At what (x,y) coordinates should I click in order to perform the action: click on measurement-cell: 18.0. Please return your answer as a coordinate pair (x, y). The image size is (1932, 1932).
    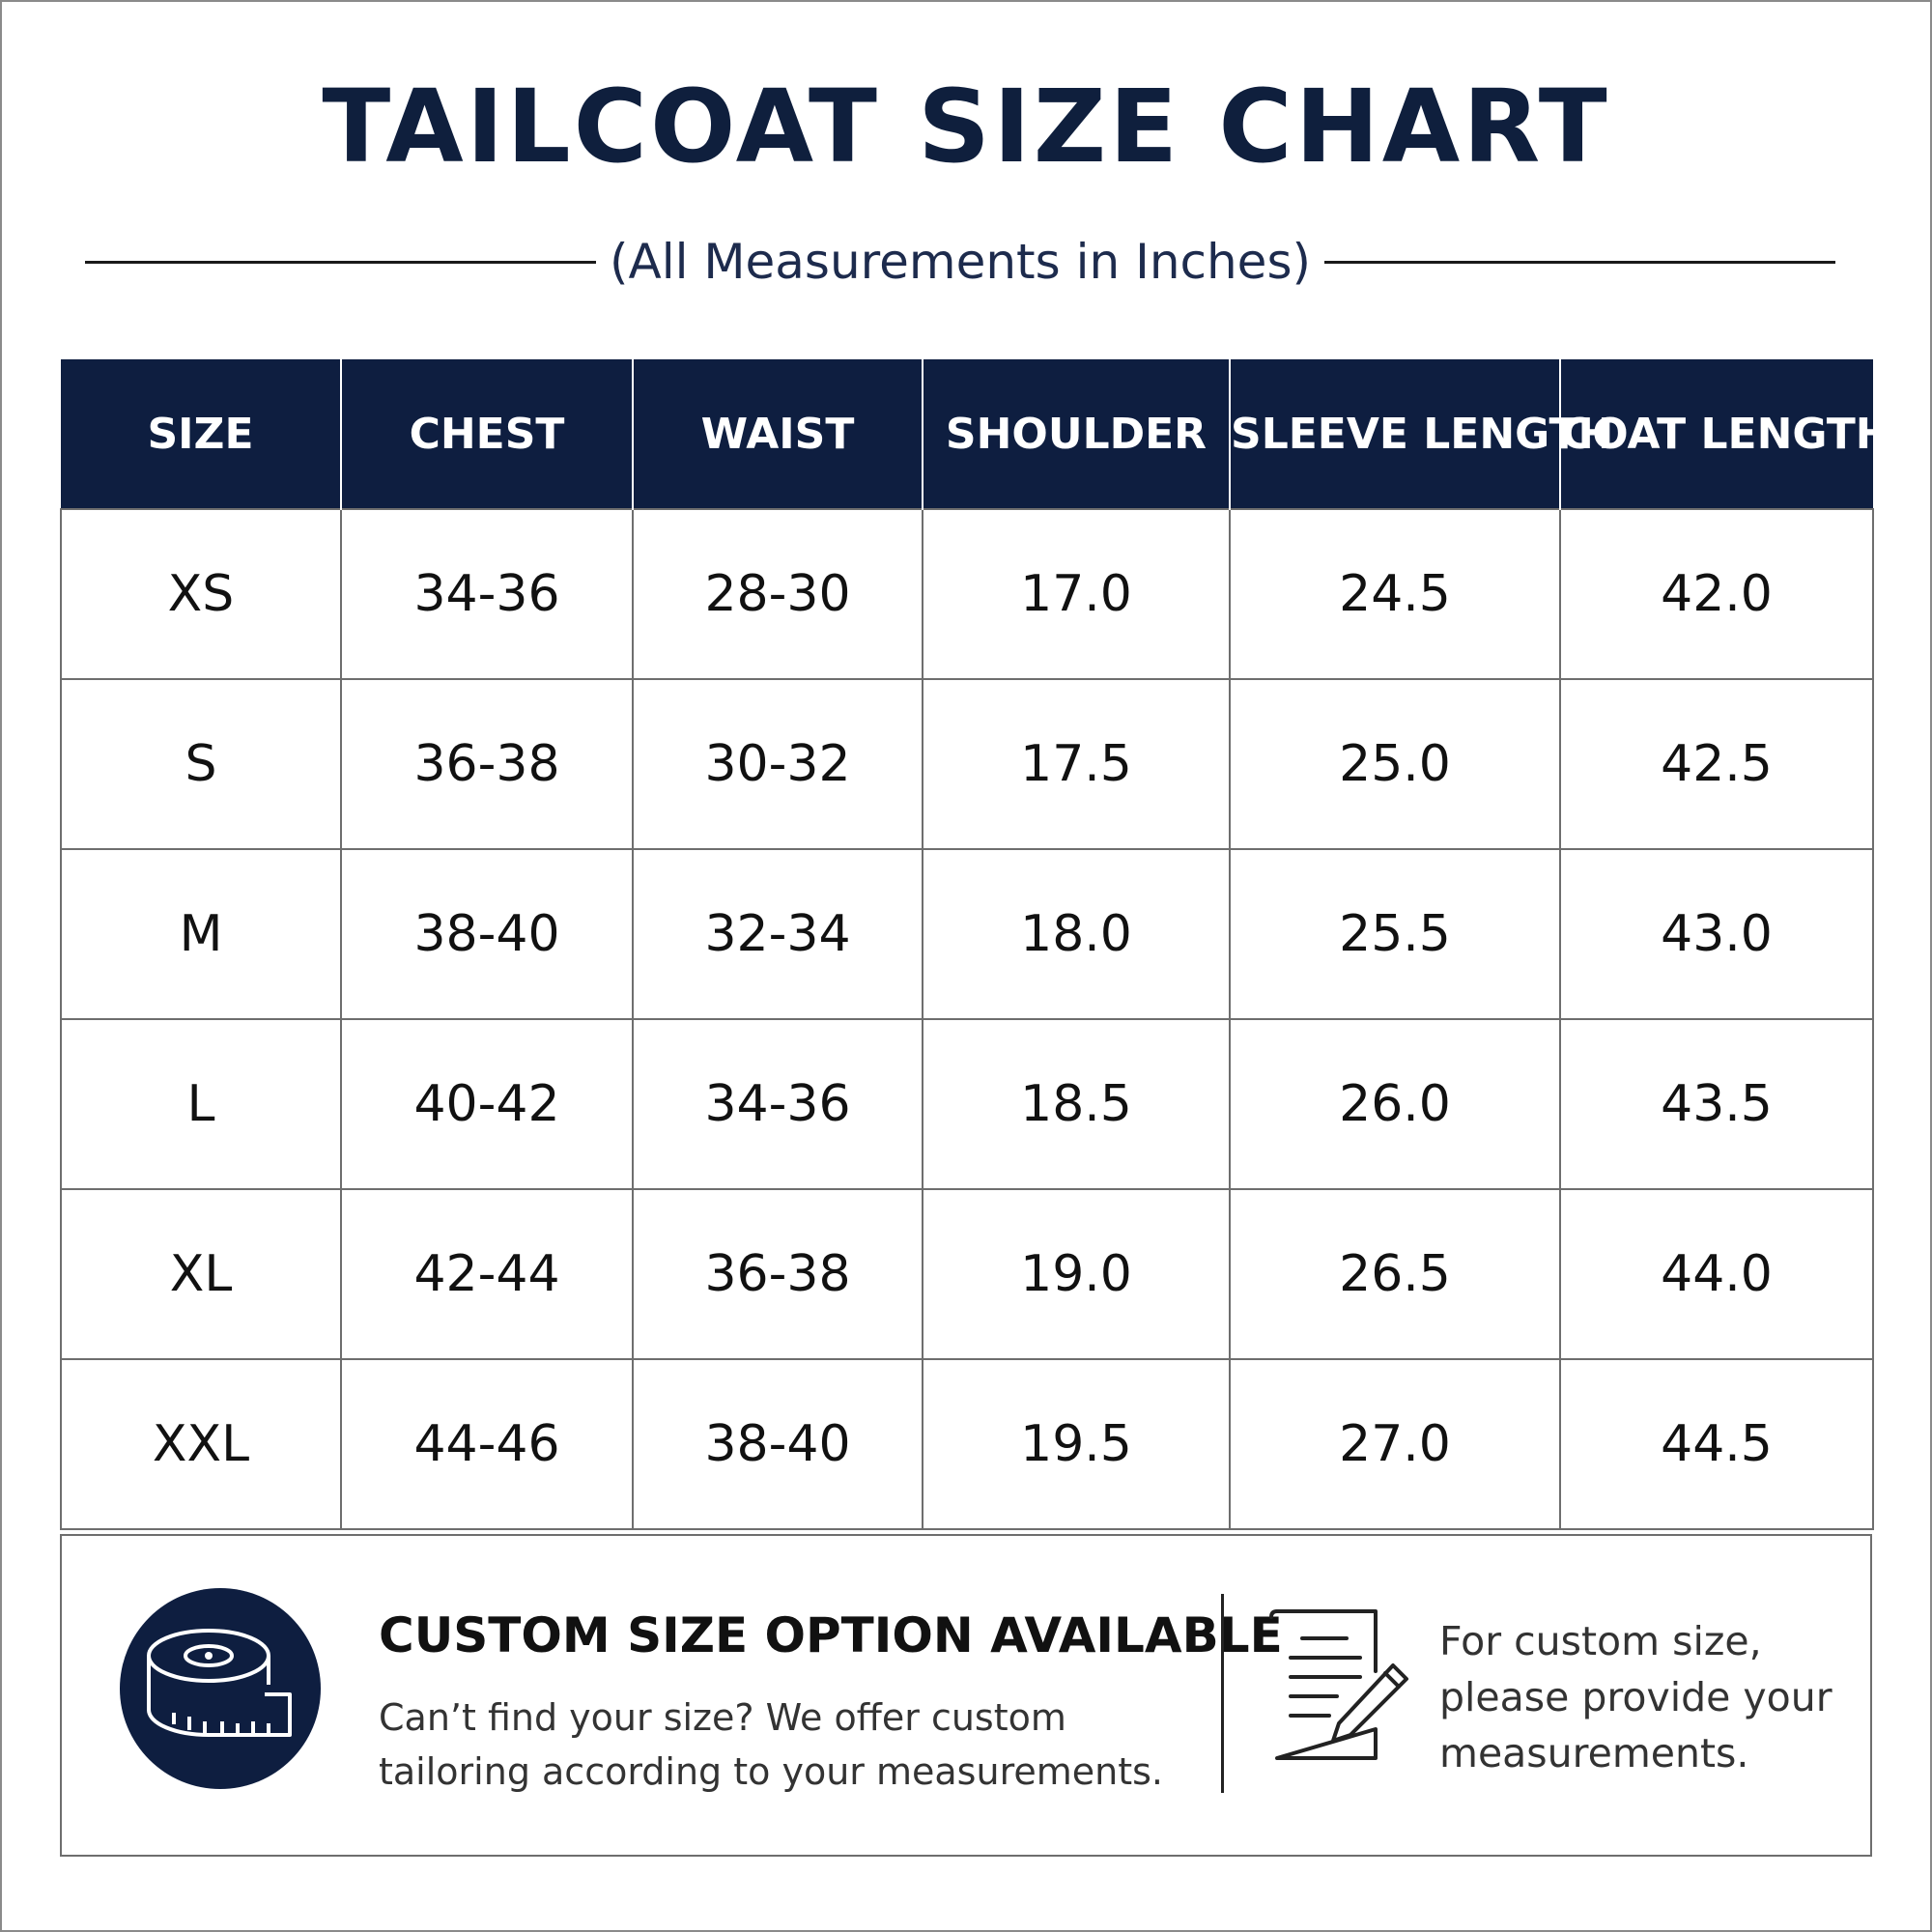
    Looking at the image, I should click on (1076, 934).